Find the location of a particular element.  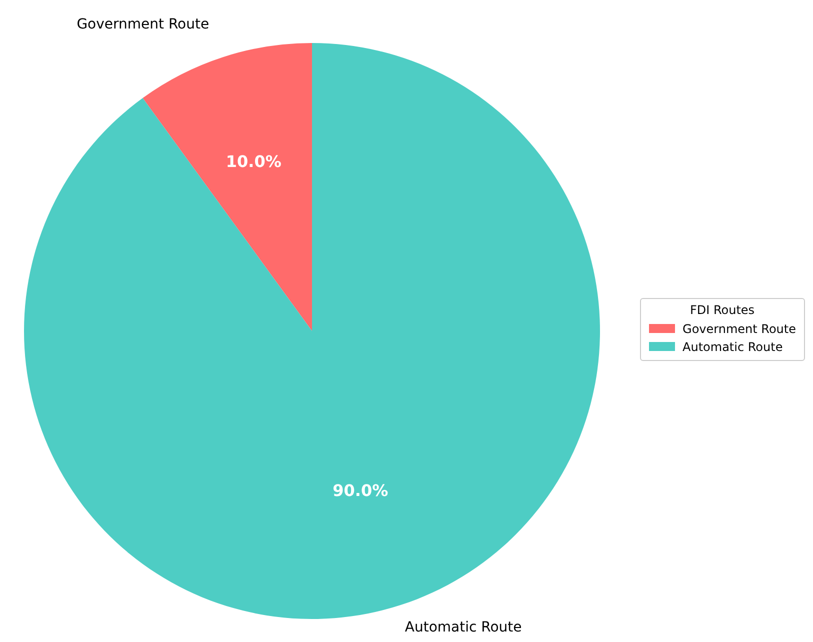

data-label: 10.0% is located at coordinates (254, 162).